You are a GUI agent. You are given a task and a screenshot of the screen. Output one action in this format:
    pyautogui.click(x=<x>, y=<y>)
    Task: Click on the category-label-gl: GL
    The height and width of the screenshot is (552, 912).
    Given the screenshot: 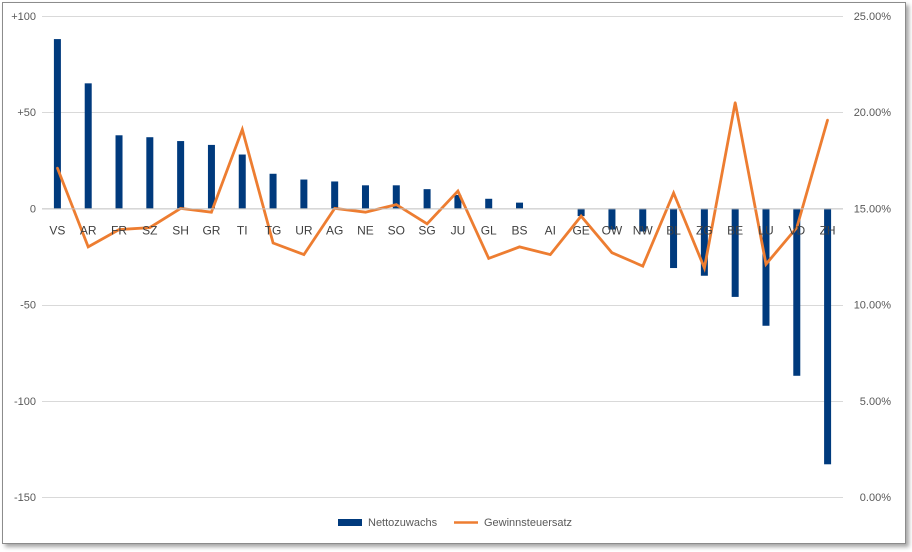 What is the action you would take?
    pyautogui.click(x=489, y=230)
    